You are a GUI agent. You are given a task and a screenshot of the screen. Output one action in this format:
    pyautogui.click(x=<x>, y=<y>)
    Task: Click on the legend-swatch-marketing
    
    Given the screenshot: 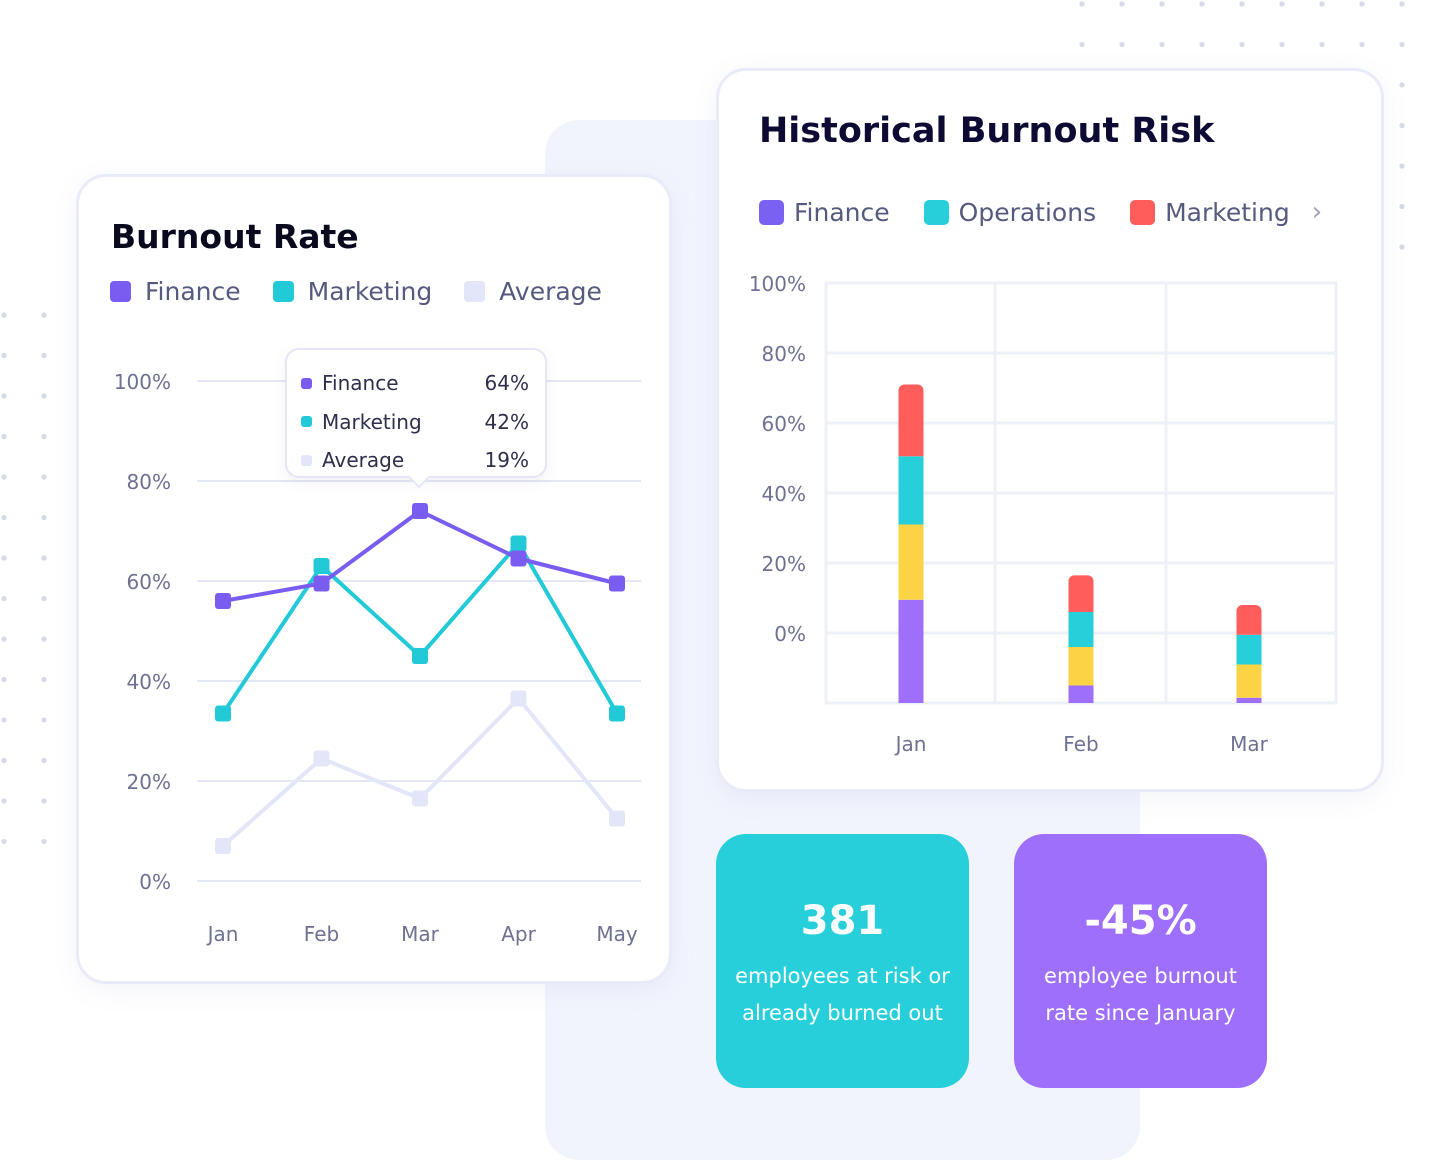 What is the action you would take?
    pyautogui.click(x=1143, y=212)
    